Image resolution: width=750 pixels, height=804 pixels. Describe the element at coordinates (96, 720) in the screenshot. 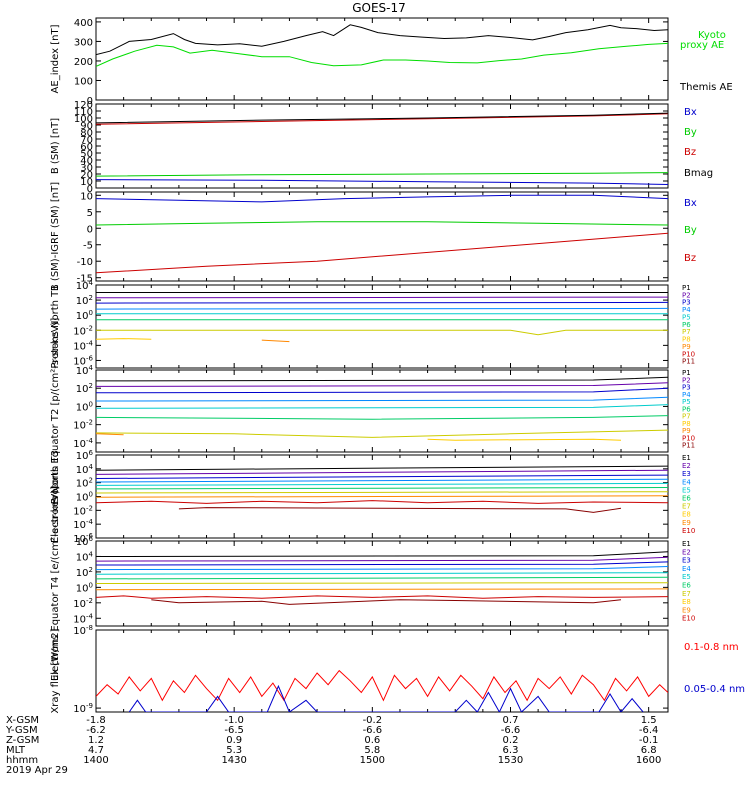

I see `footer-value: -1.8` at that location.